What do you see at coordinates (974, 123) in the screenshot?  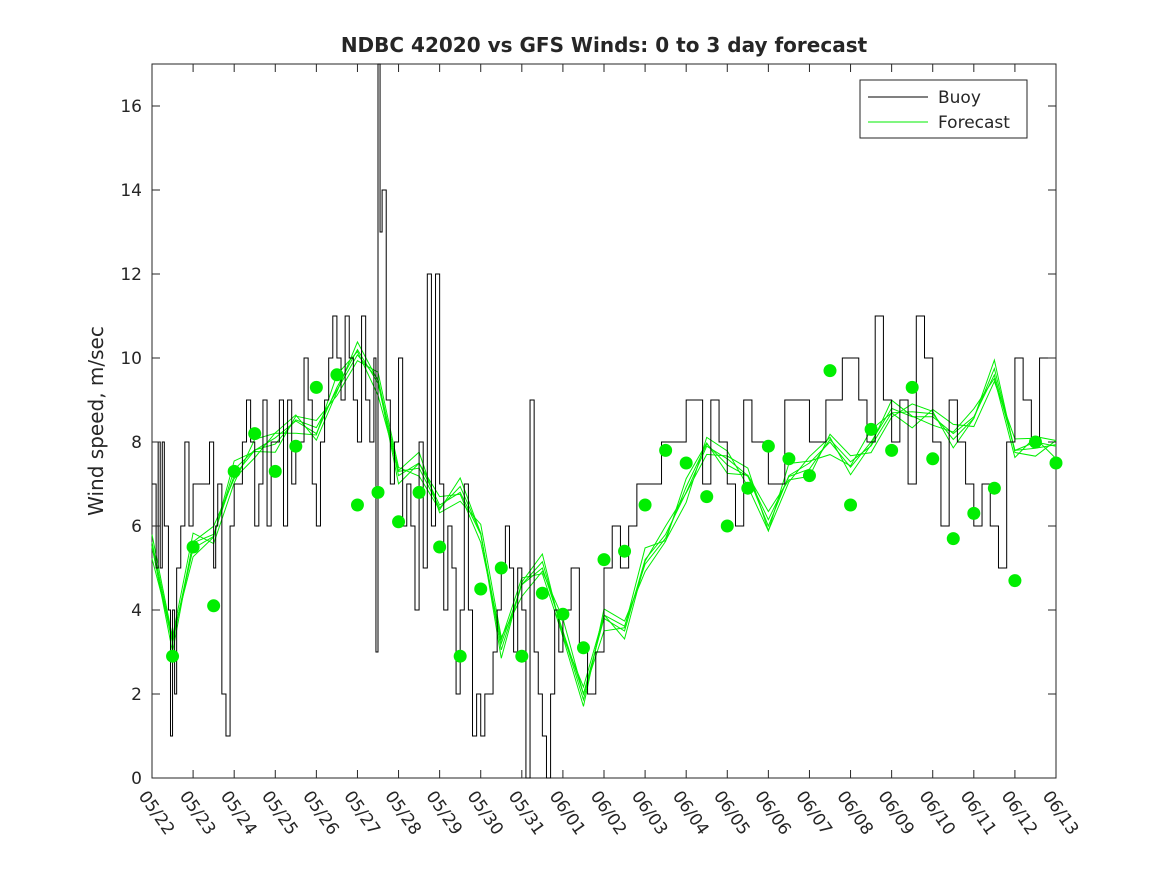 I see `legend-forecast-label: Forecast` at bounding box center [974, 123].